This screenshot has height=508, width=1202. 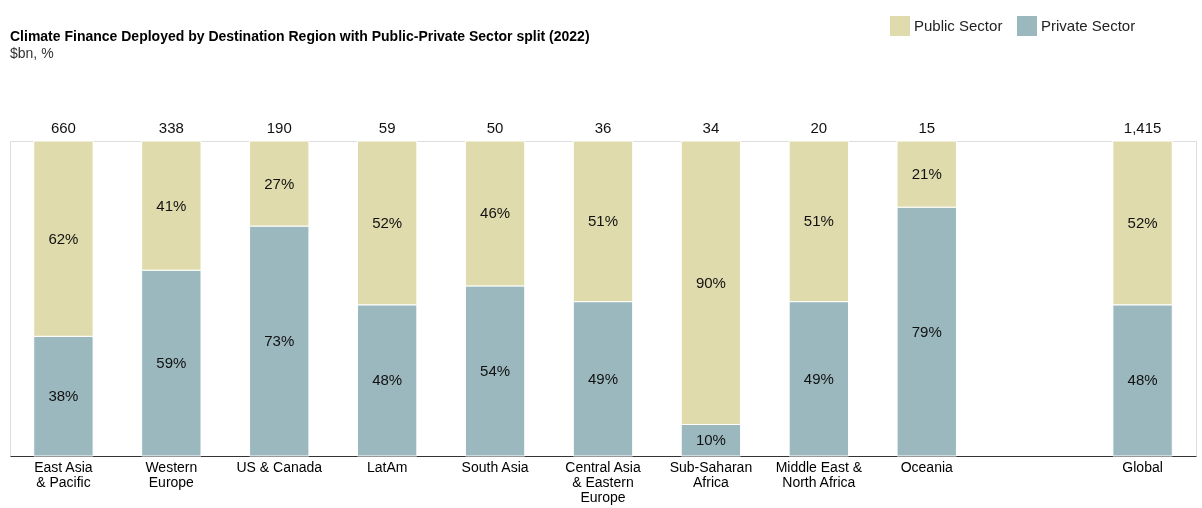 What do you see at coordinates (819, 474) in the screenshot?
I see `x-tick-label: Middle East & North Africa` at bounding box center [819, 474].